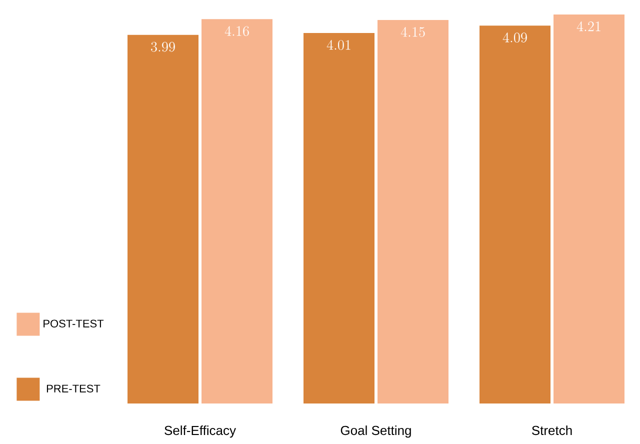 This screenshot has width=640, height=444. Describe the element at coordinates (73, 388) in the screenshot. I see `legend-label: PRE-TEST` at that location.